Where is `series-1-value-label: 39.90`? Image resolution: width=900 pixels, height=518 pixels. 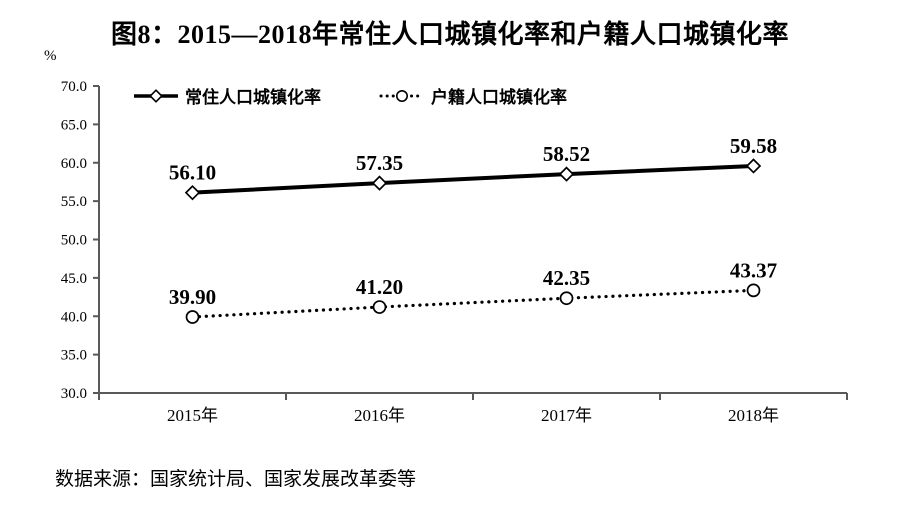
series-1-value-label: 39.90 is located at coordinates (192, 297).